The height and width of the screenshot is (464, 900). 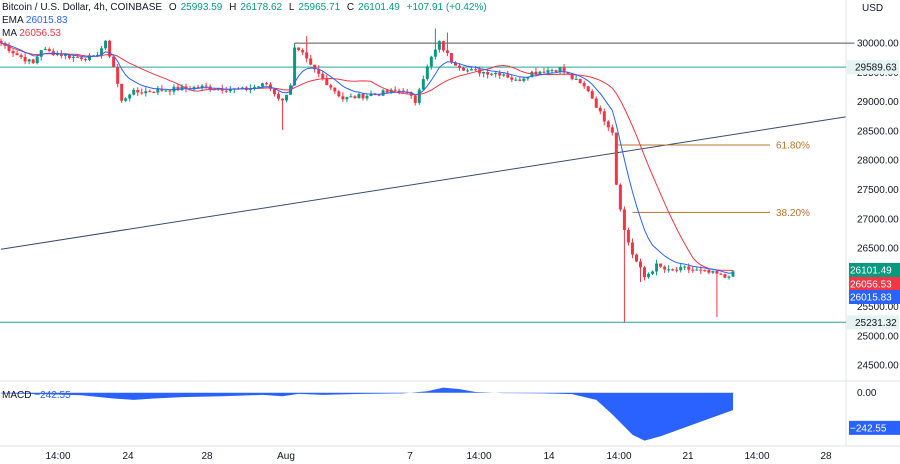 What do you see at coordinates (201, 7) in the screenshot?
I see `open-value: 25993.59` at bounding box center [201, 7].